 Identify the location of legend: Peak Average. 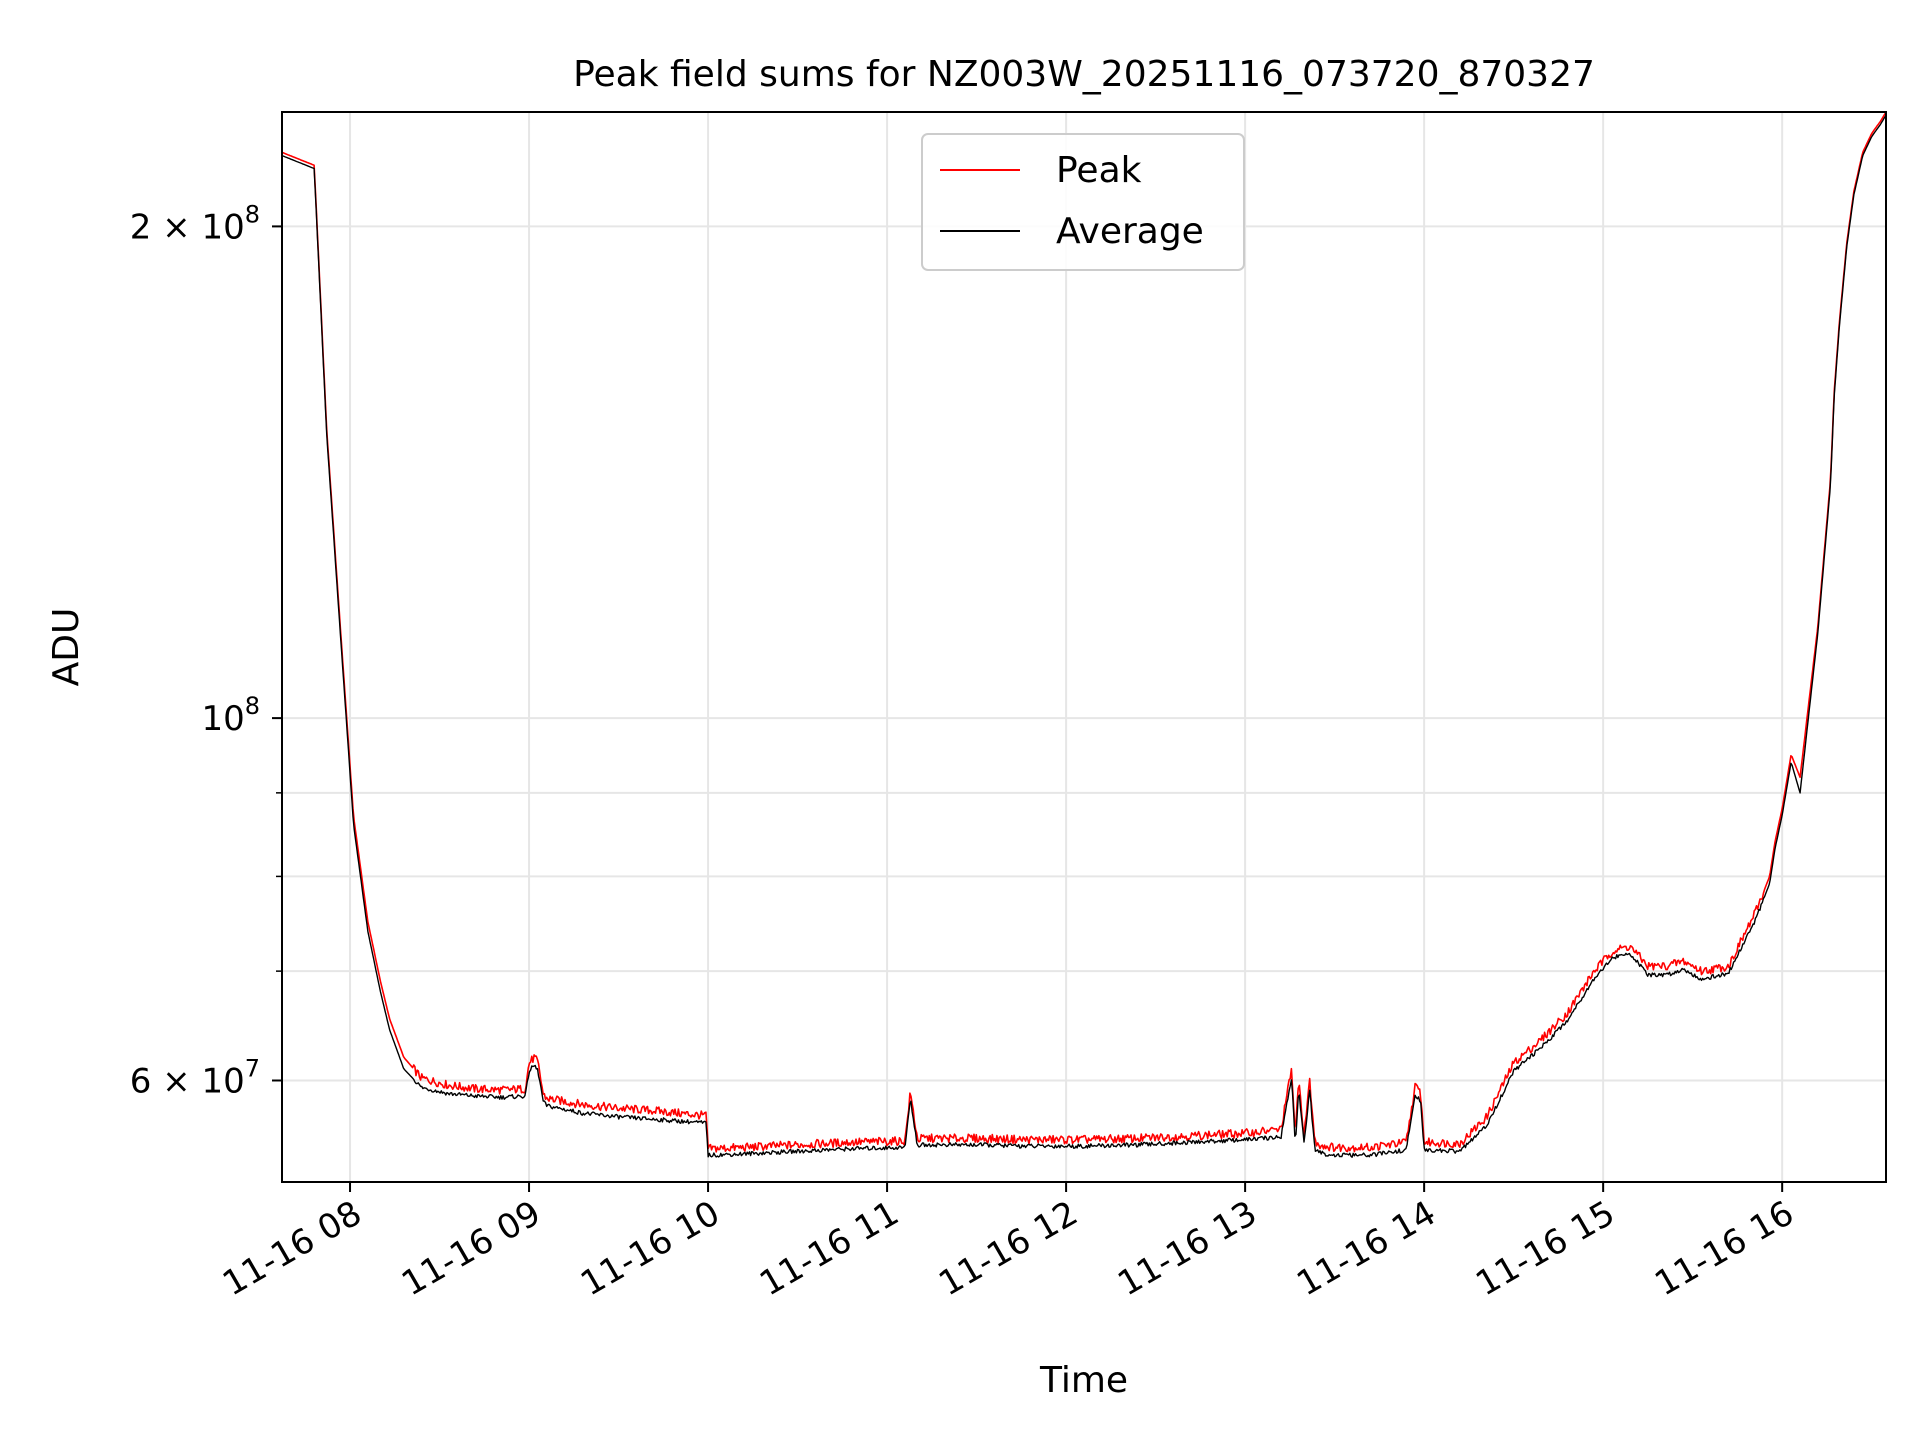
(1083, 202).